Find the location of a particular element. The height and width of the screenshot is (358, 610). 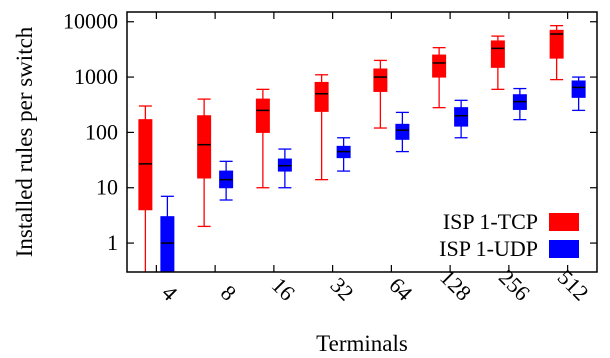

y-tick-label: 10000 is located at coordinates (90, 21).